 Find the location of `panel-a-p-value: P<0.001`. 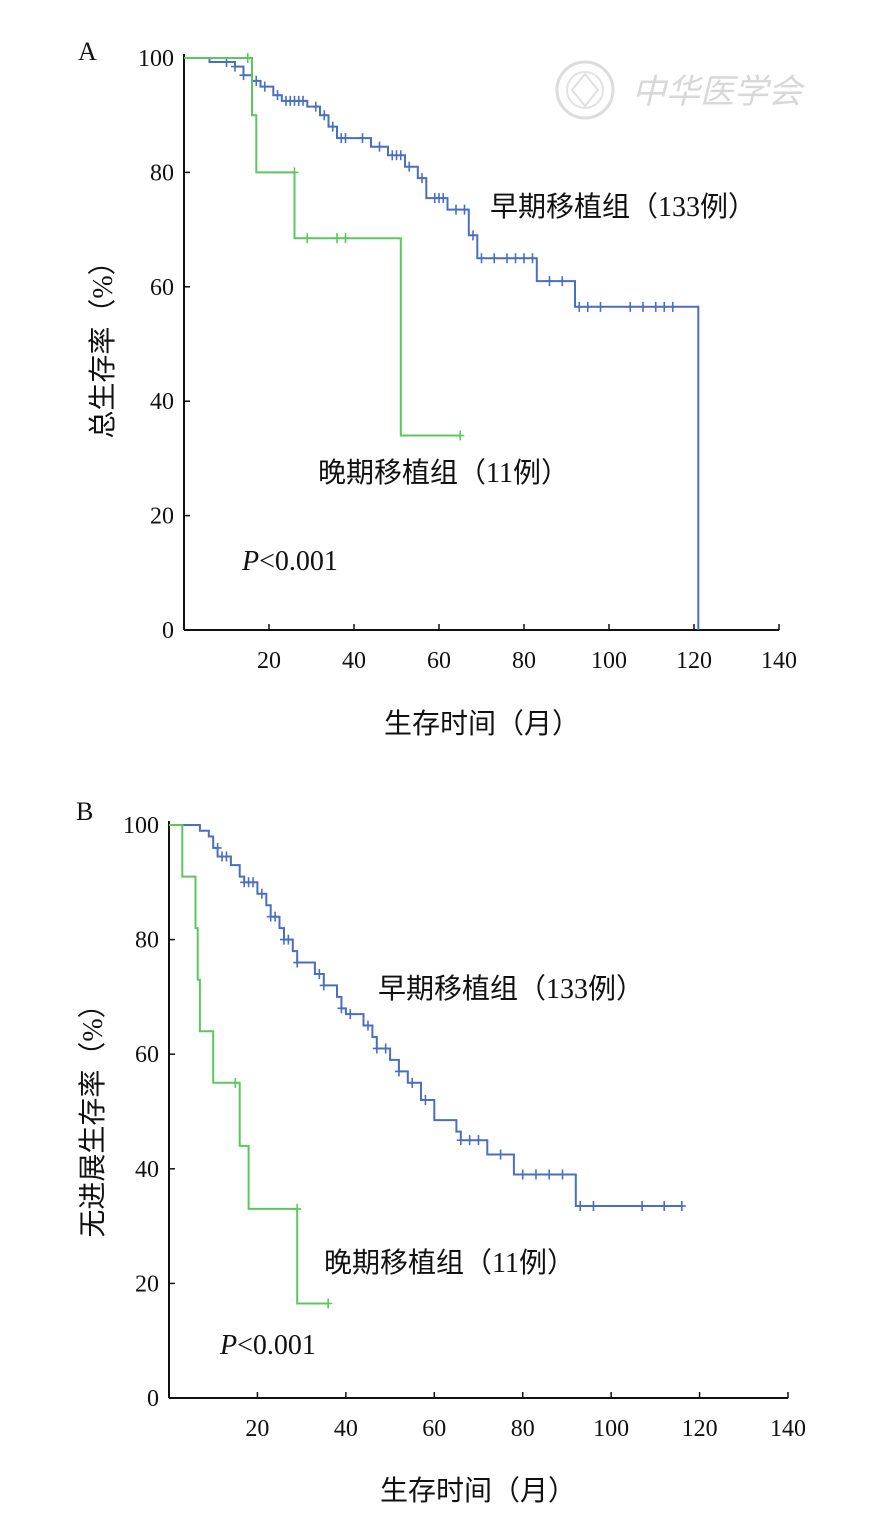

panel-a-p-value: P<0.001 is located at coordinates (289, 561).